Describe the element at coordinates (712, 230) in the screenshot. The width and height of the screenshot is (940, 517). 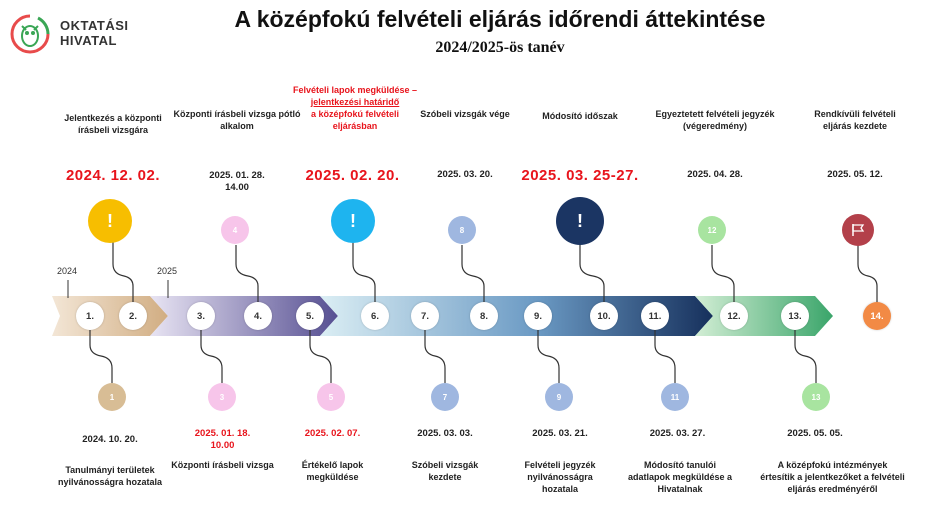
I see `top-event-6-marker: 12` at that location.